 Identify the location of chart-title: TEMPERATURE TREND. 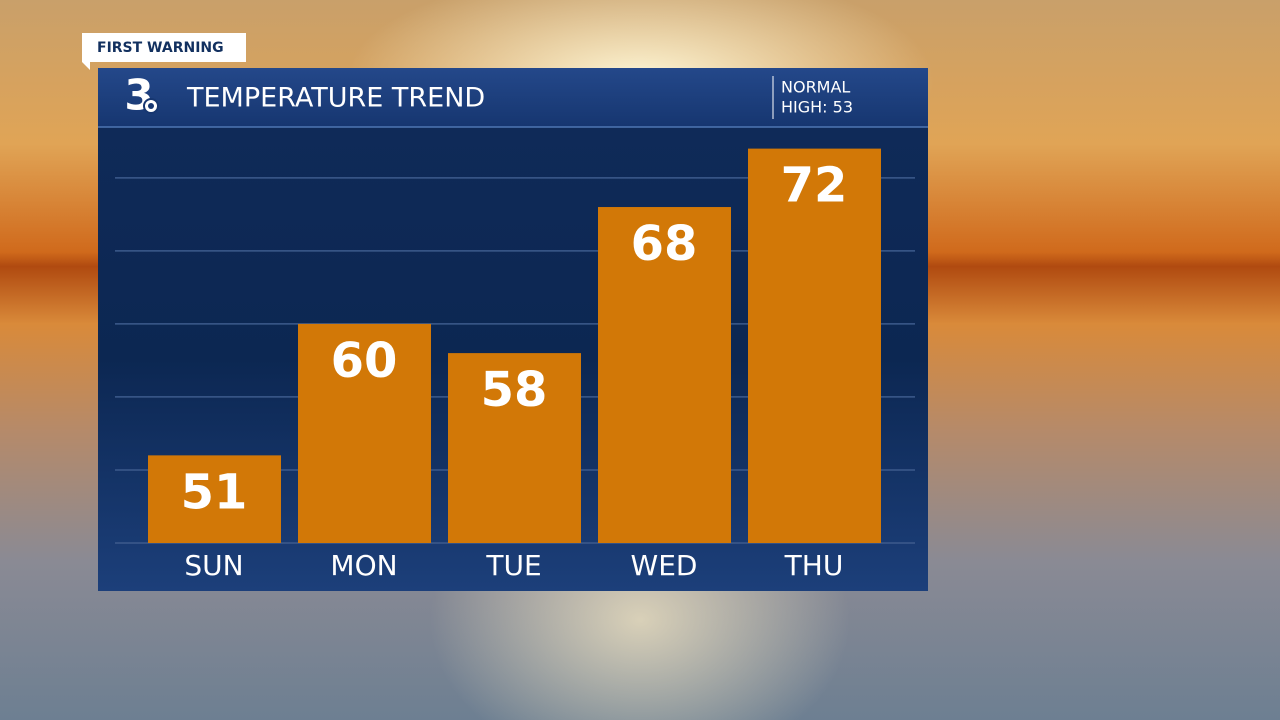
(335, 98).